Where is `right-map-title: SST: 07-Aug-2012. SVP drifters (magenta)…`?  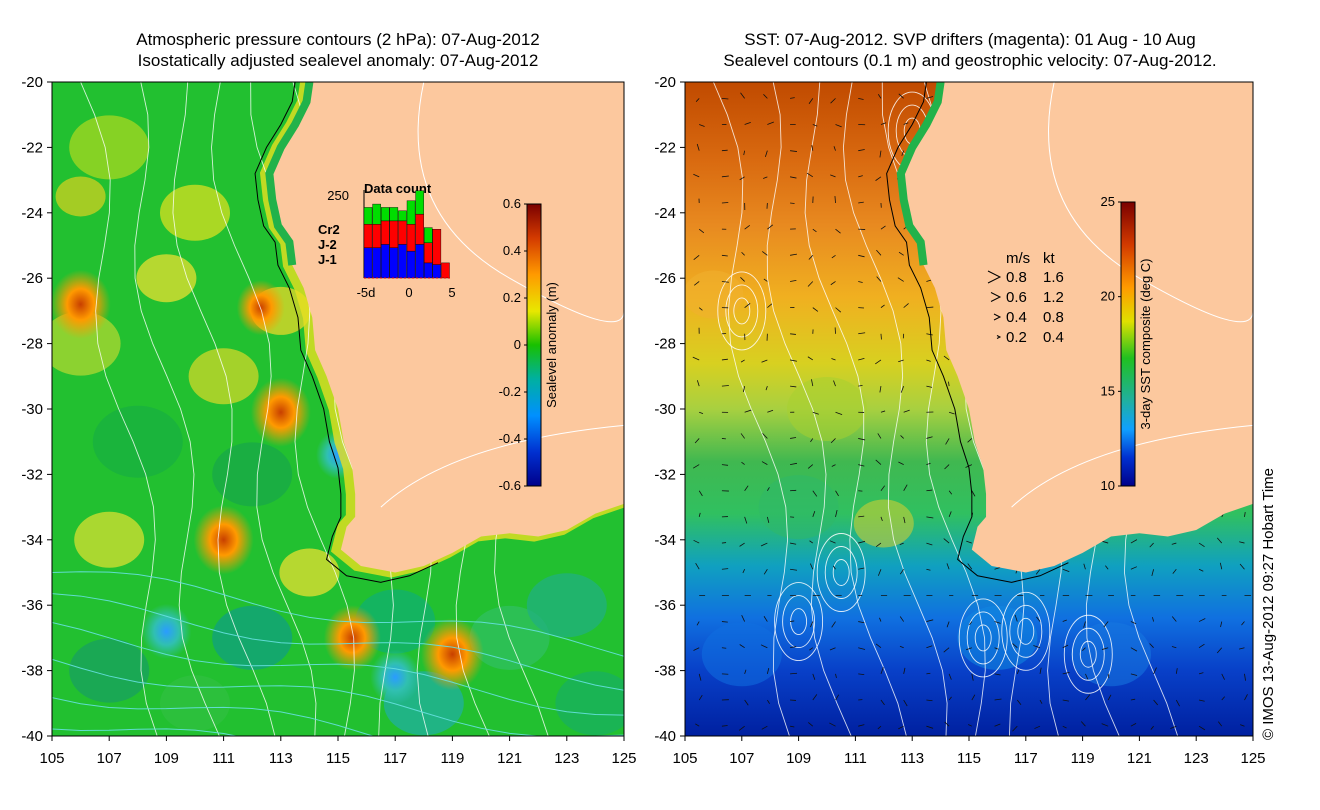
right-map-title: SST: 07-Aug-2012. SVP drifters (magenta)… is located at coordinates (970, 50).